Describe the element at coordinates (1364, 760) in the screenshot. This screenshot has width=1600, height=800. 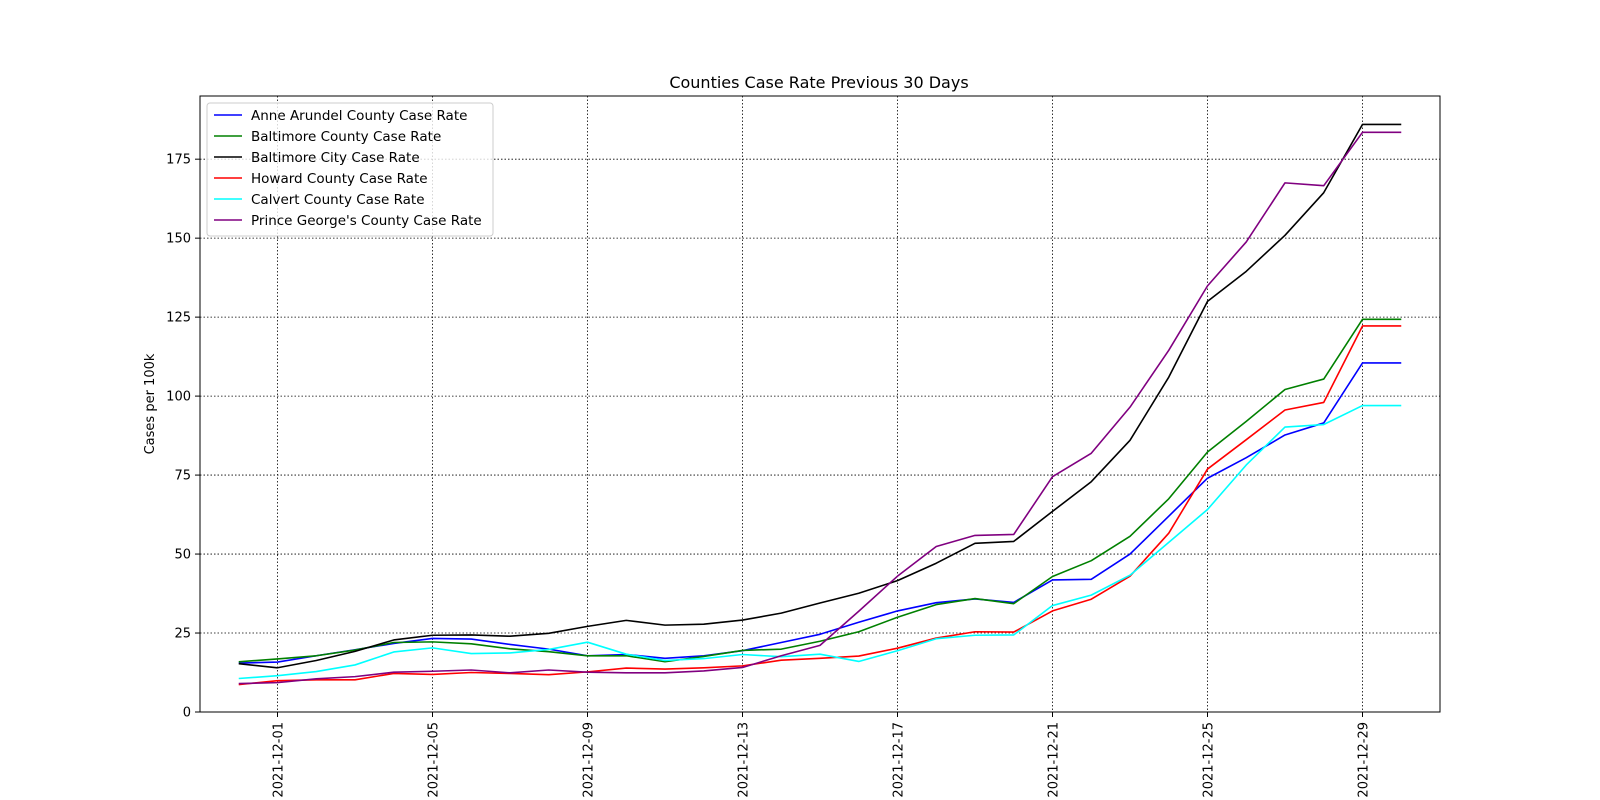
I see `x-tick-label: 2021-12-29` at that location.